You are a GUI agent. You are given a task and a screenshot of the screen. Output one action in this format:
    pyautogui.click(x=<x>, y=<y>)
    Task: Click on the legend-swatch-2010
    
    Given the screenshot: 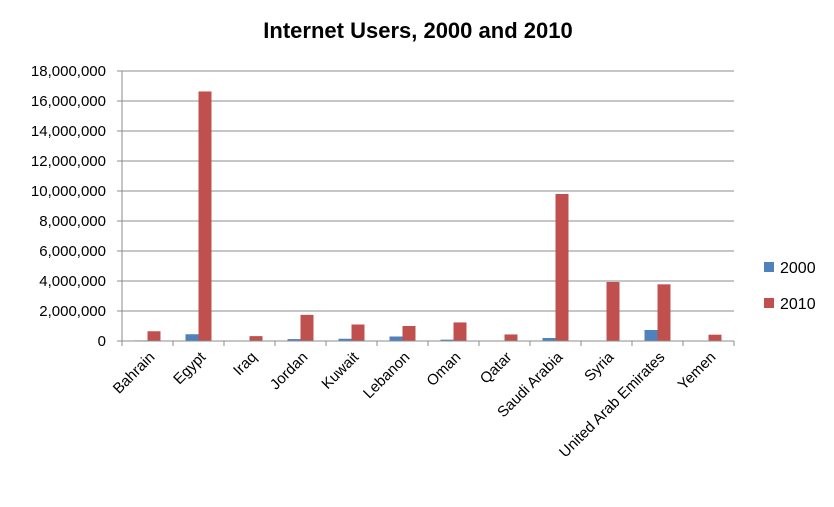 What is the action you would take?
    pyautogui.click(x=769, y=303)
    